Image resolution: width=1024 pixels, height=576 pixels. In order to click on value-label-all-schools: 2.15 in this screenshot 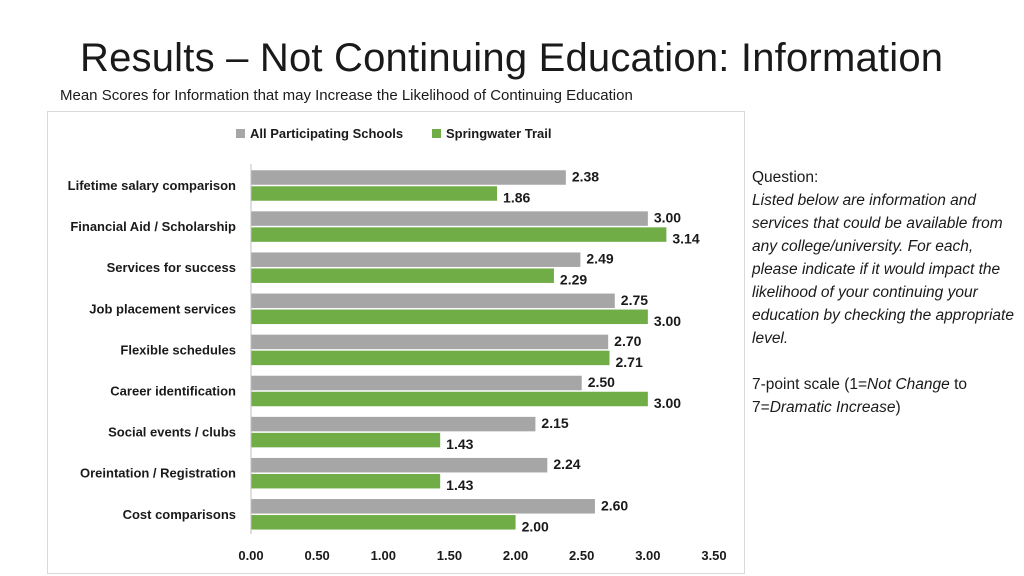, I will do `click(554, 423)`.